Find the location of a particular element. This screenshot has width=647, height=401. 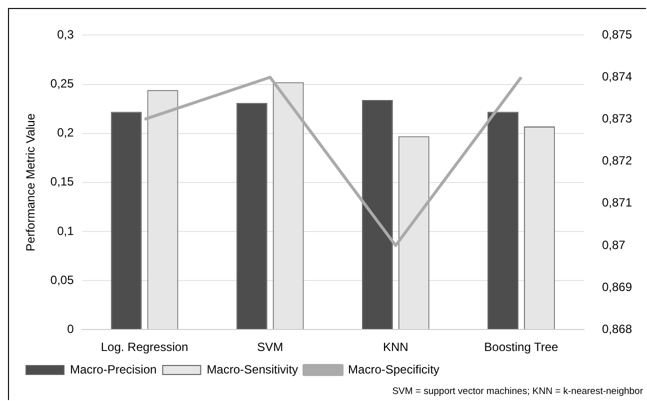

x-tick-label: KNN is located at coordinates (395, 347).